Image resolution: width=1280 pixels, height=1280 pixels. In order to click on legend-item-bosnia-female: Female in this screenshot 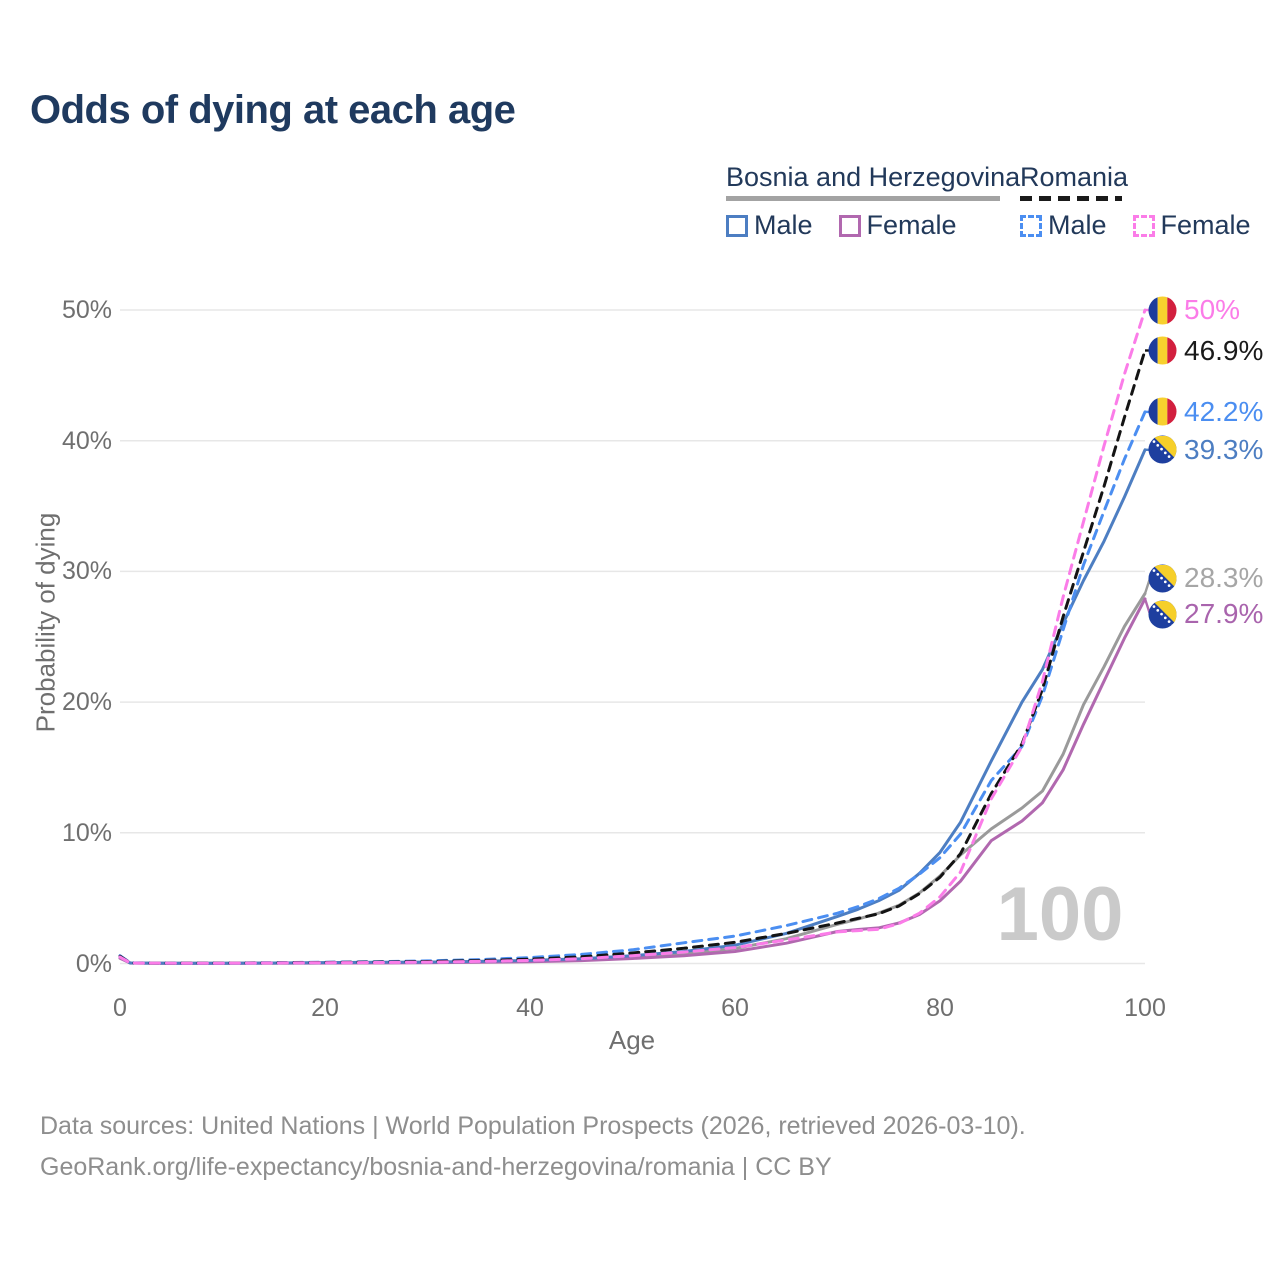, I will do `click(897, 225)`.